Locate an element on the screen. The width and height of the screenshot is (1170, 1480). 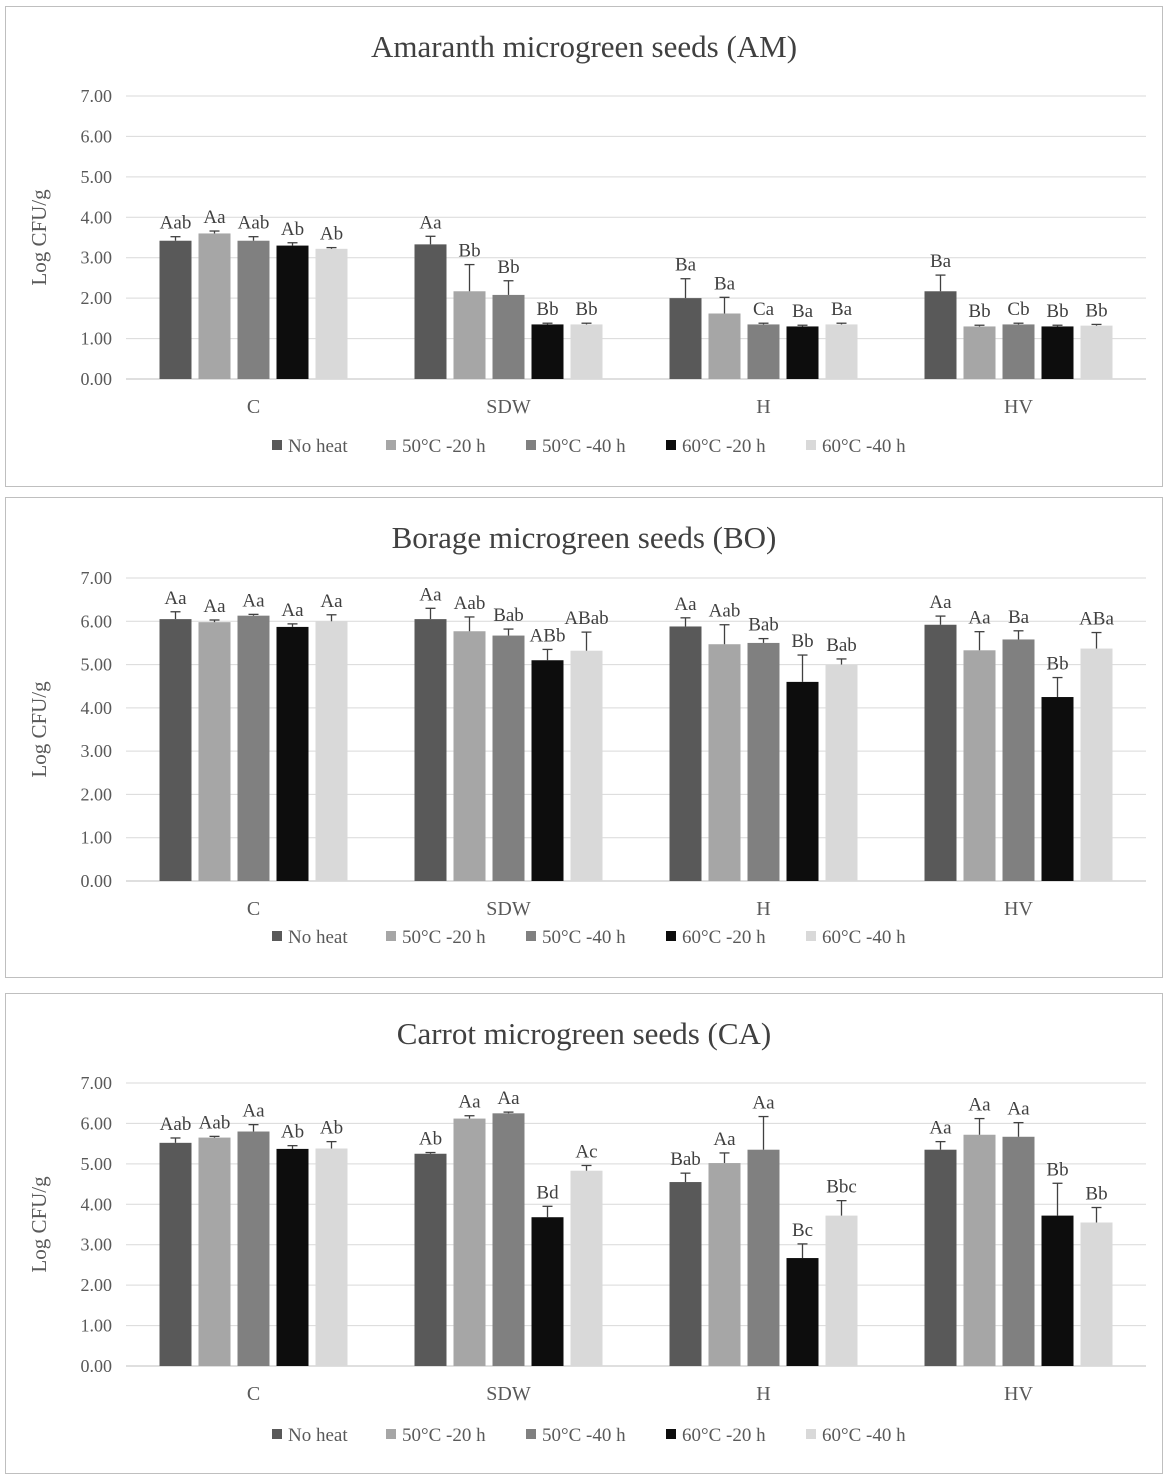
chart-title: Carrot microgreen seeds (CA) is located at coordinates (584, 1033).